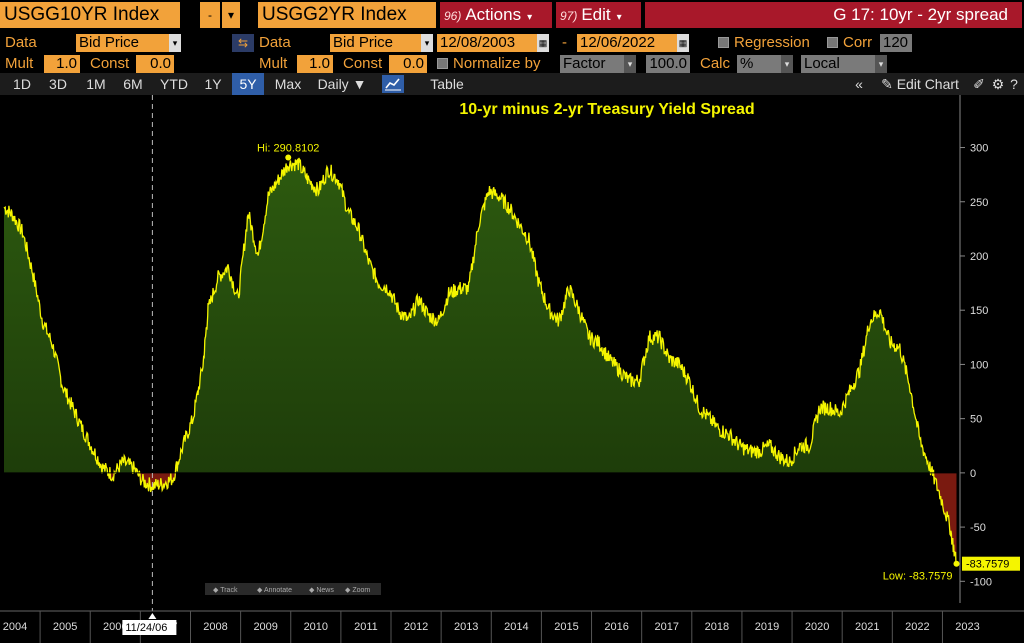 The image size is (1024, 643). What do you see at coordinates (606, 109) in the screenshot?
I see `chart-title: 10-yr minus 2-yr Treasury Yield Spread` at bounding box center [606, 109].